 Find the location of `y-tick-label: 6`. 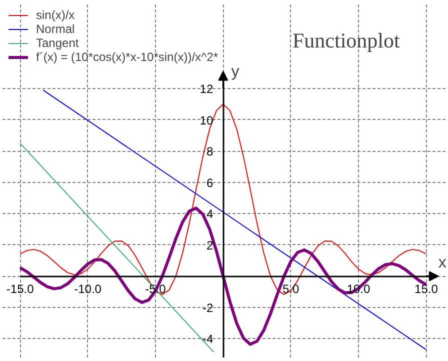

y-tick-label: 6 is located at coordinates (210, 183).